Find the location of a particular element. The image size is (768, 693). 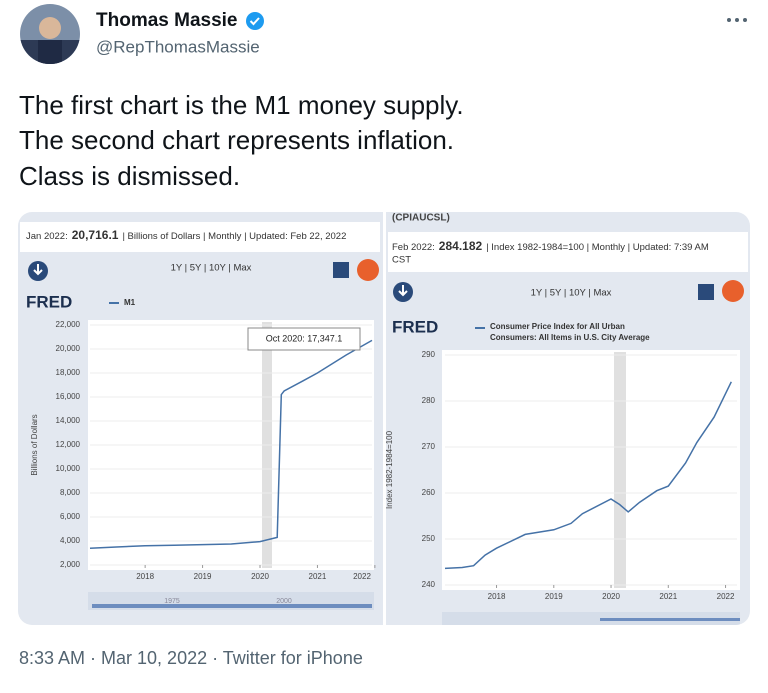

navigator-label: 2000 is located at coordinates (284, 601).